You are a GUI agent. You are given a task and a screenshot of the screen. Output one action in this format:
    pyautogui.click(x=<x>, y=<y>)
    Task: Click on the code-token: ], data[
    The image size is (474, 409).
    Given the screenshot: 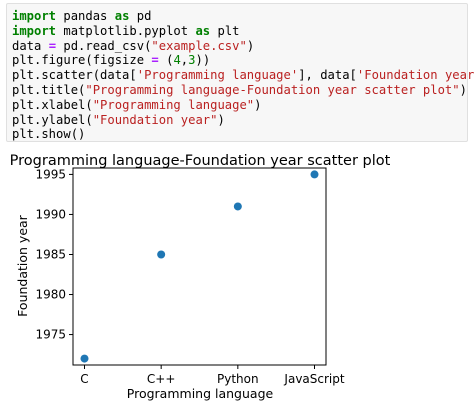 What is the action you would take?
    pyautogui.click(x=327, y=75)
    